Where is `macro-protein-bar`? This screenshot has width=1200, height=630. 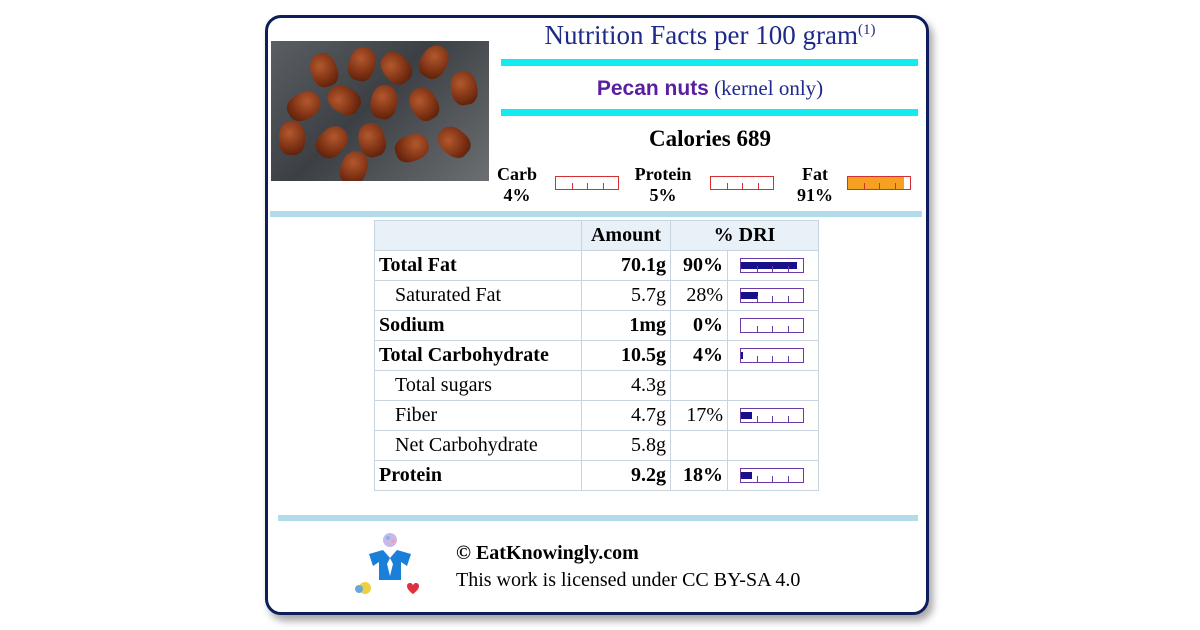 macro-protein-bar is located at coordinates (742, 183).